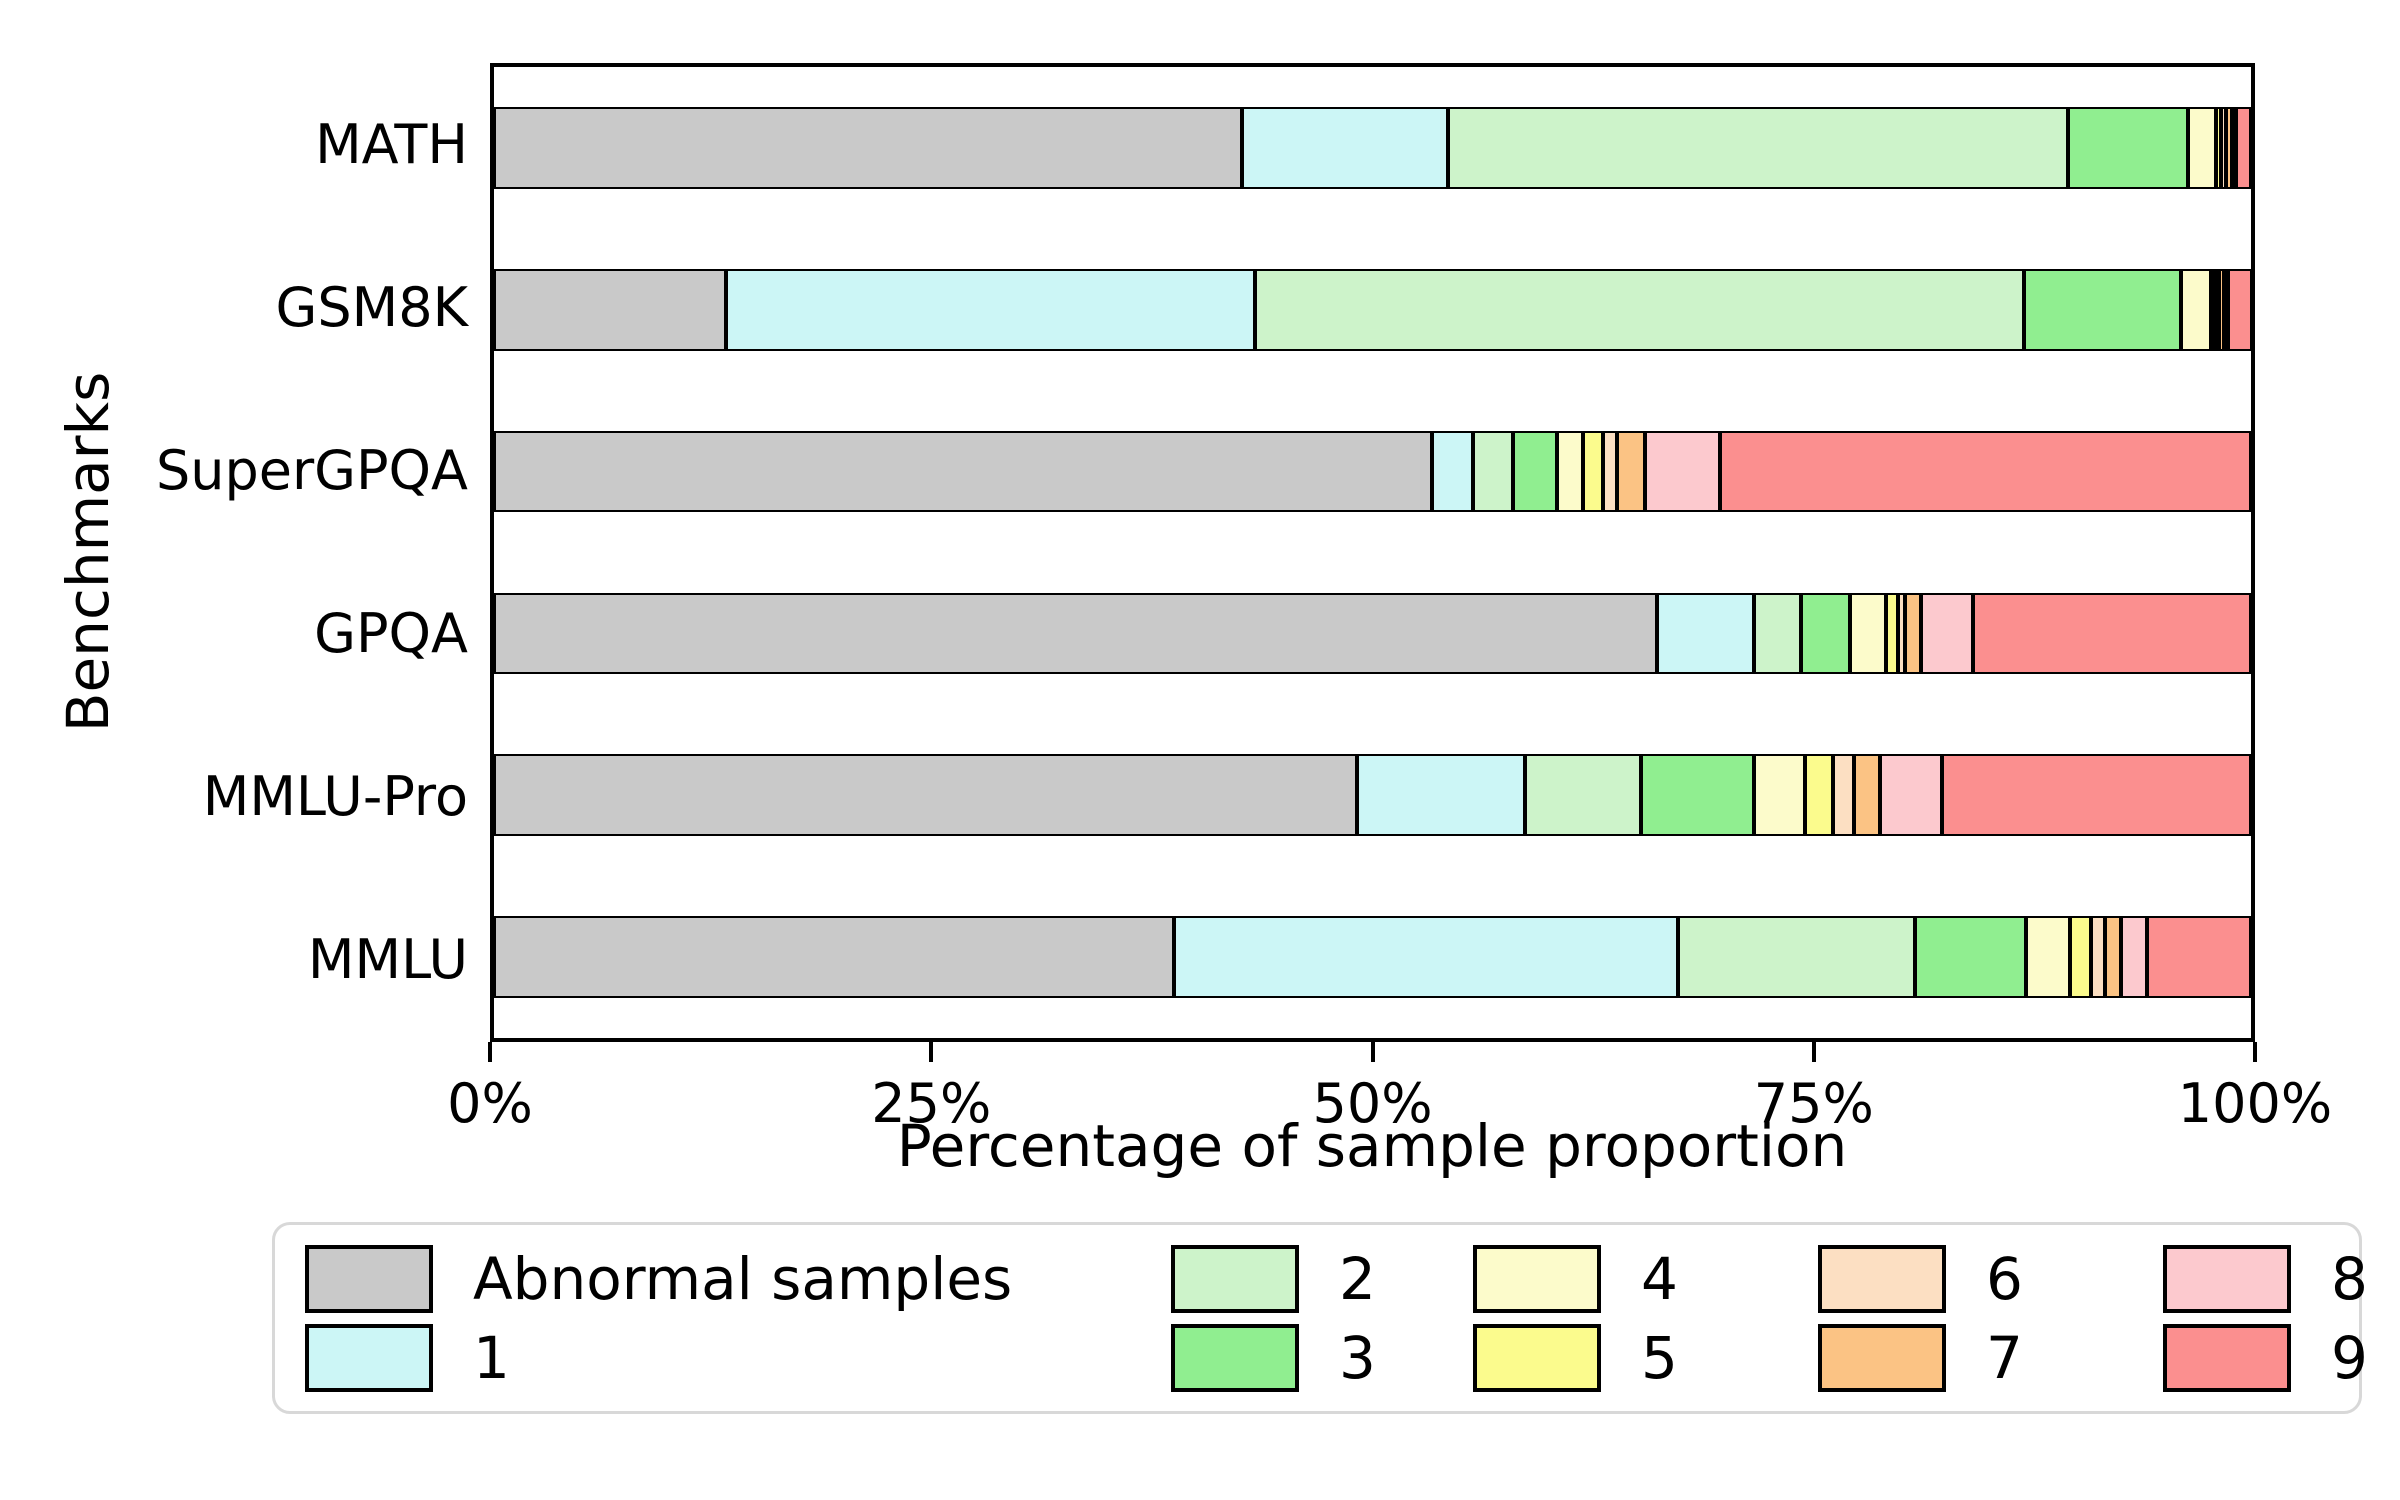  I want to click on legend-label: 8, so click(2349, 1278).